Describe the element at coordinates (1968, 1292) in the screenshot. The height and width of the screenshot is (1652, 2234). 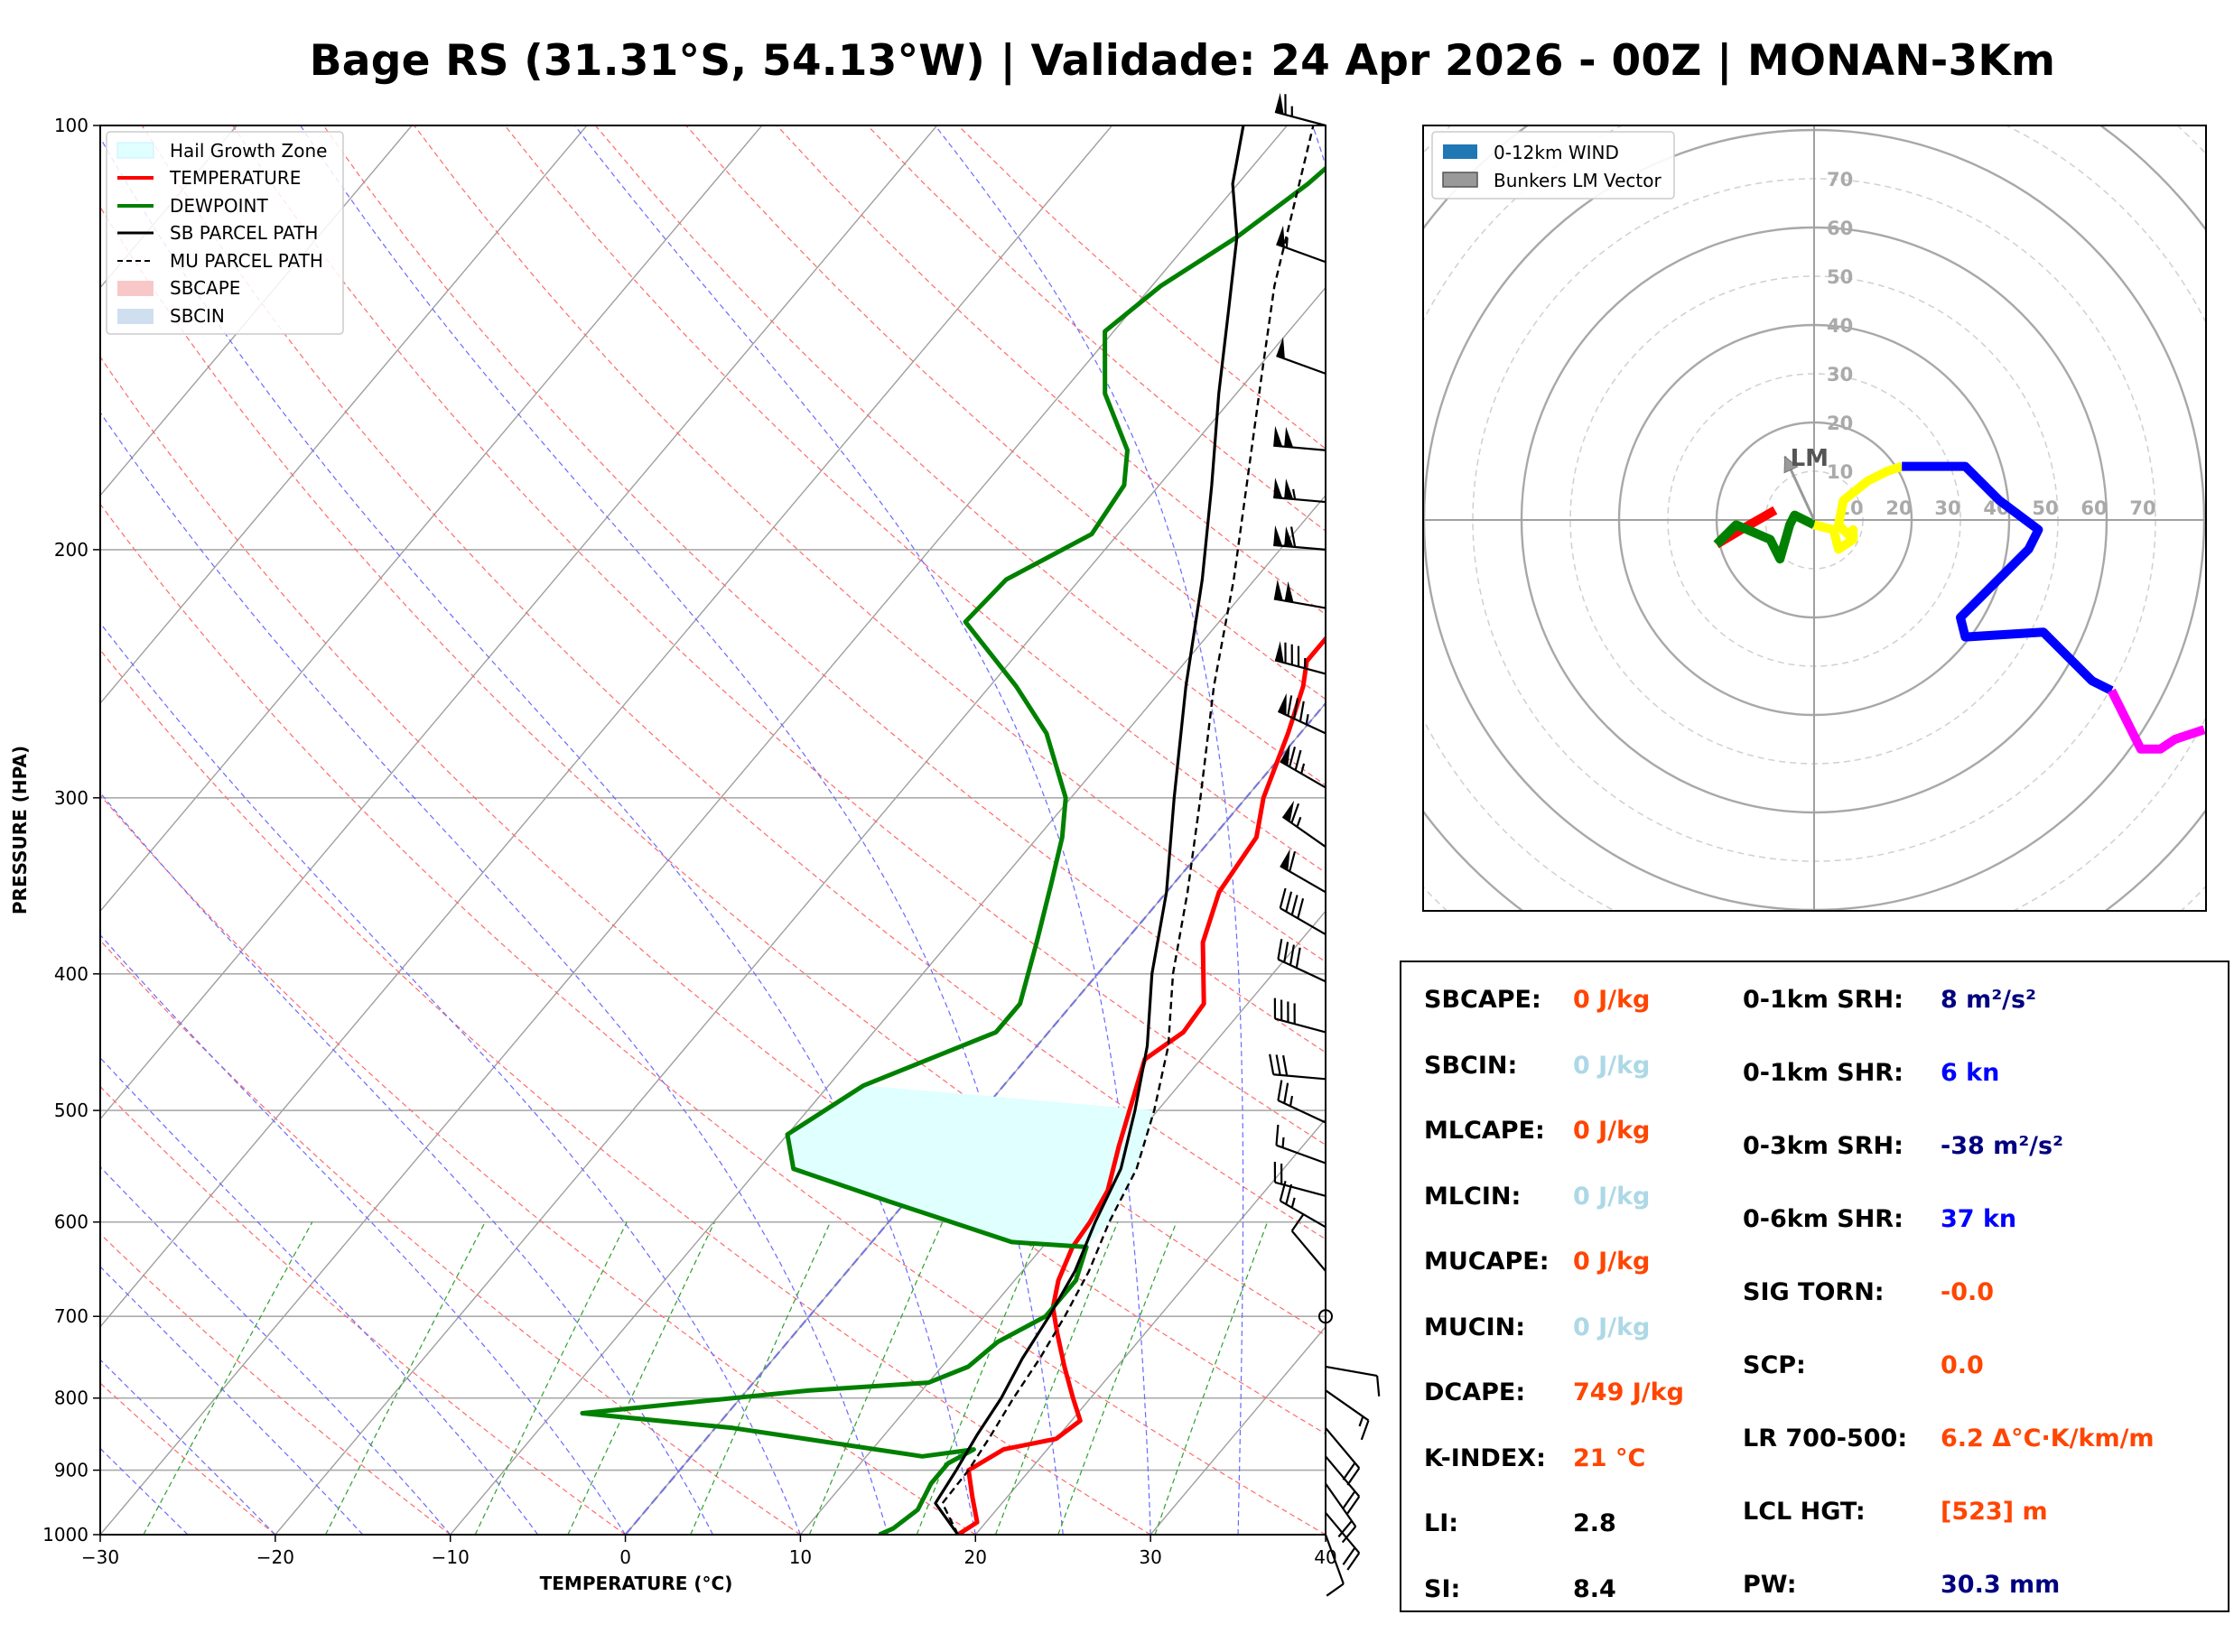
I see `param-value: -0.0` at that location.